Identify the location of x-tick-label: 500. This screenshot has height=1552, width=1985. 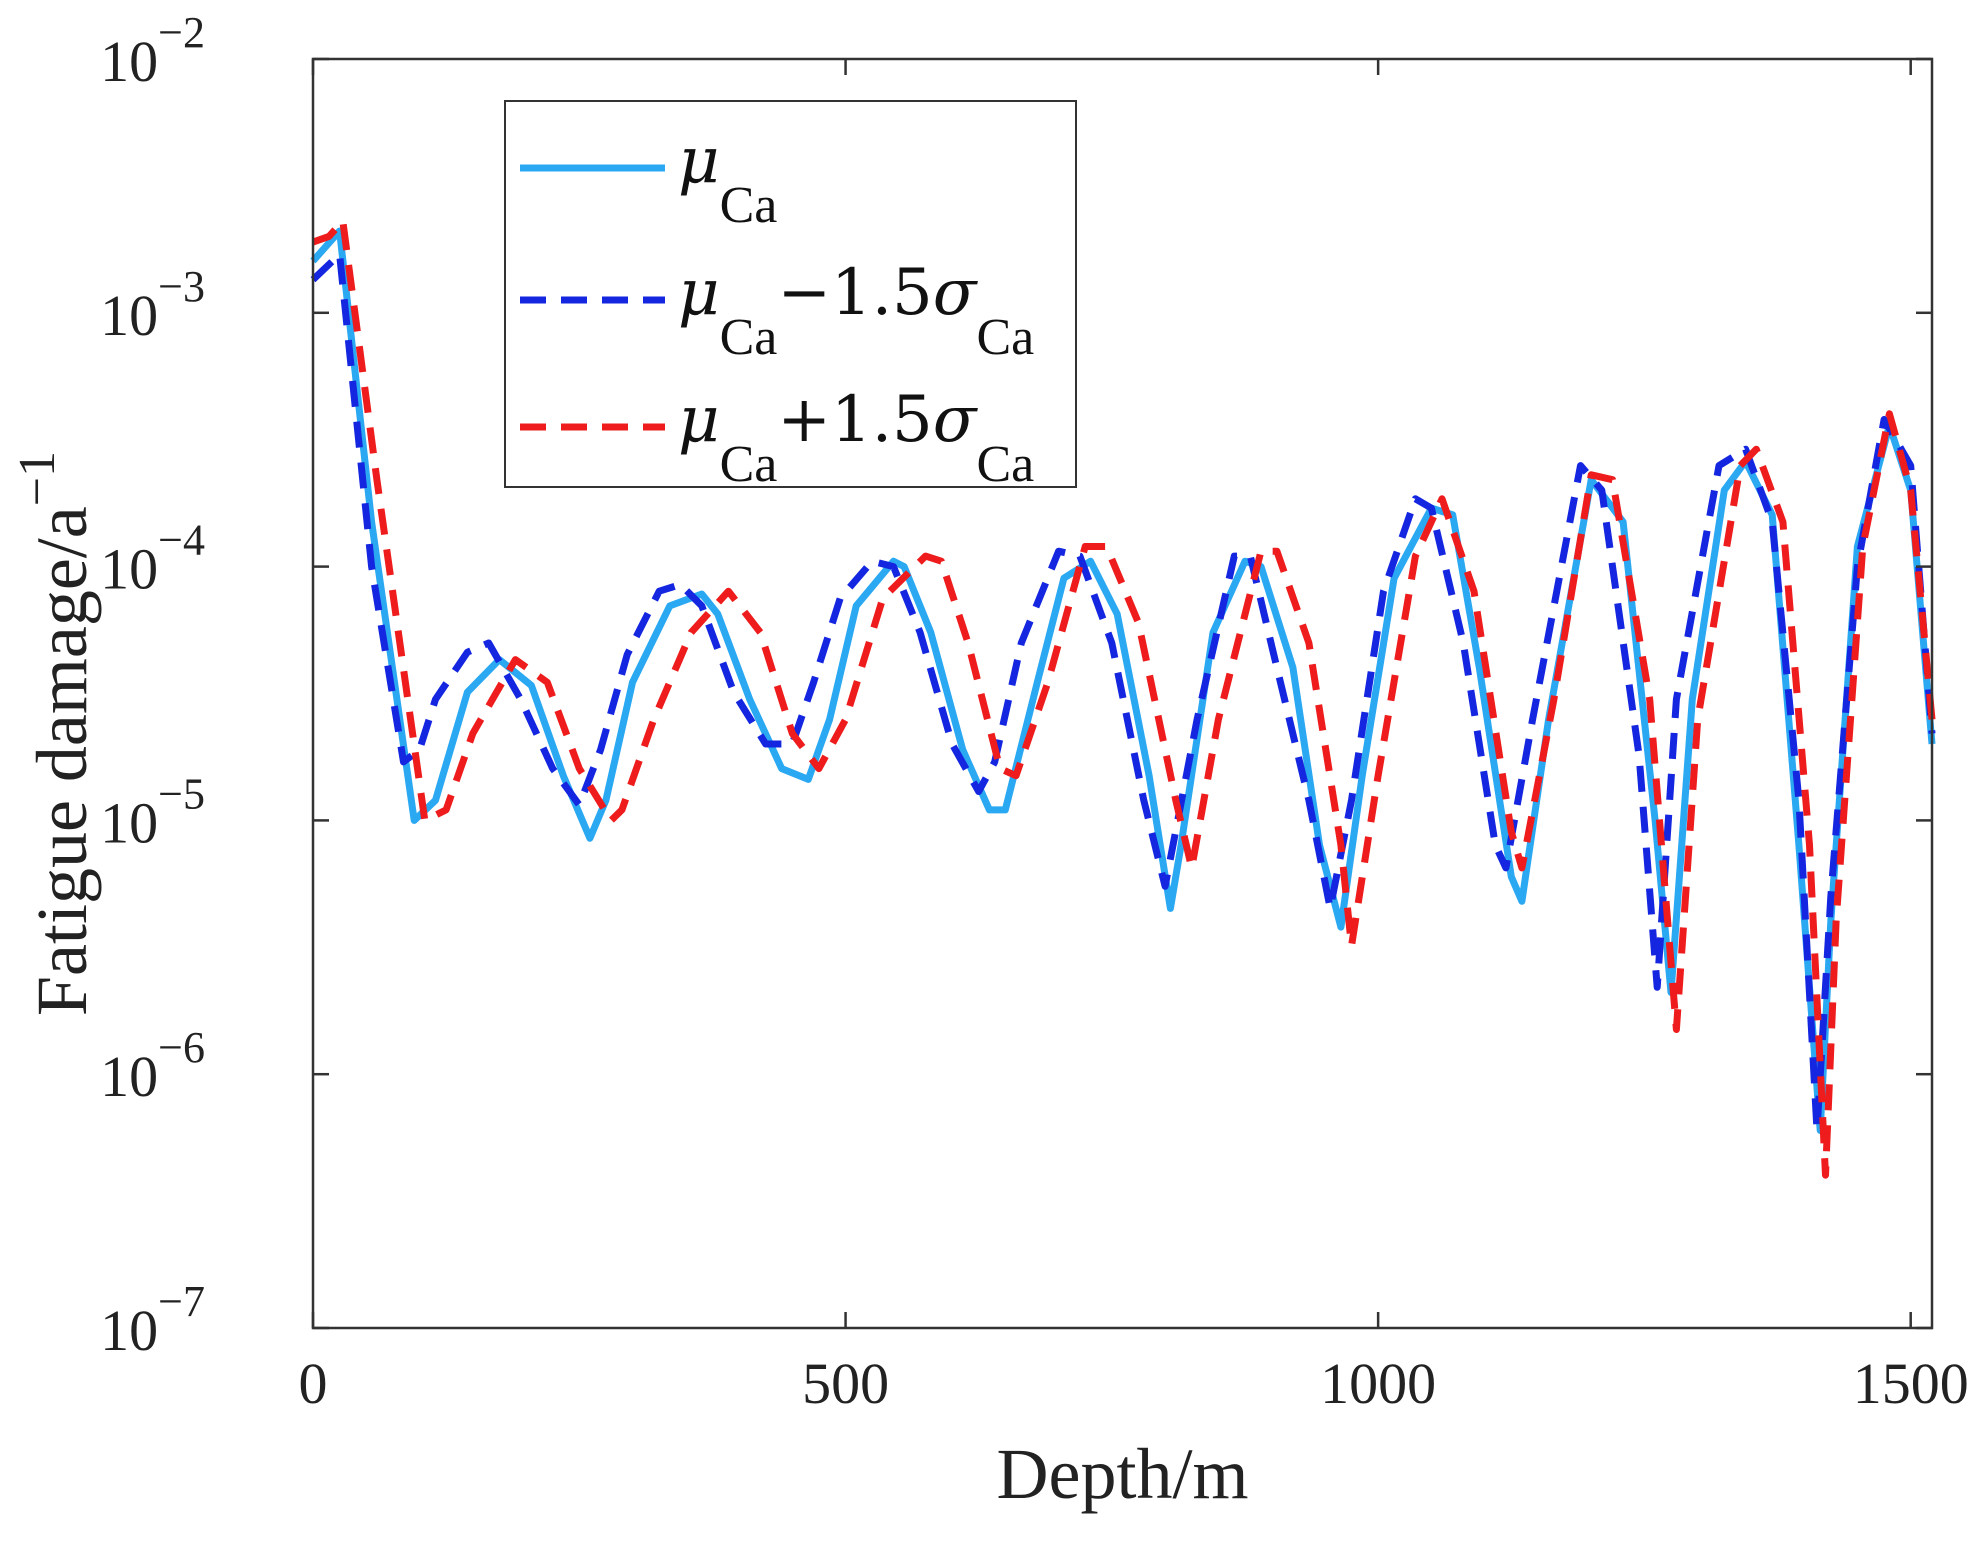
(845, 1383).